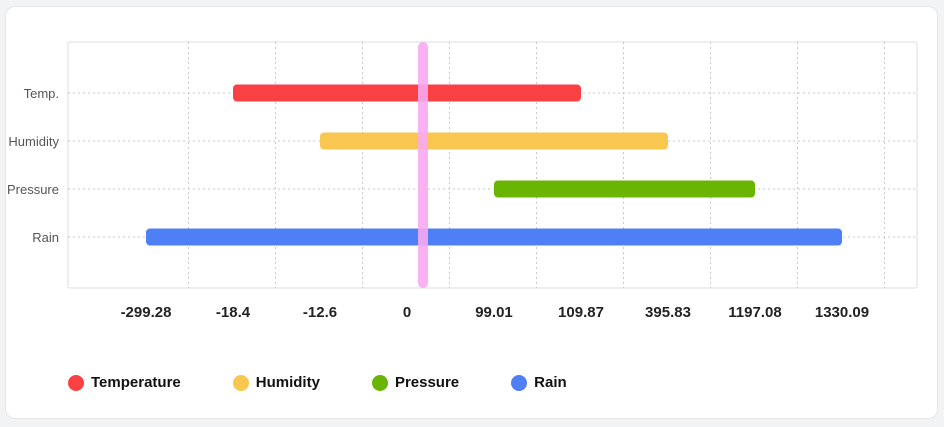  I want to click on legend-item-rain: Rain, so click(539, 382).